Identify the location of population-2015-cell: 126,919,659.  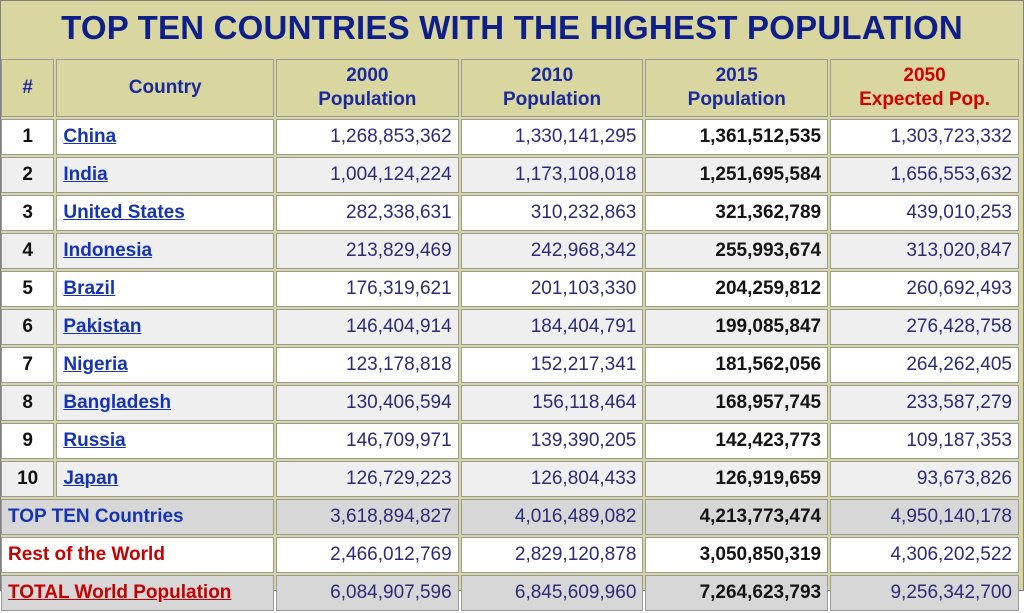
(737, 479).